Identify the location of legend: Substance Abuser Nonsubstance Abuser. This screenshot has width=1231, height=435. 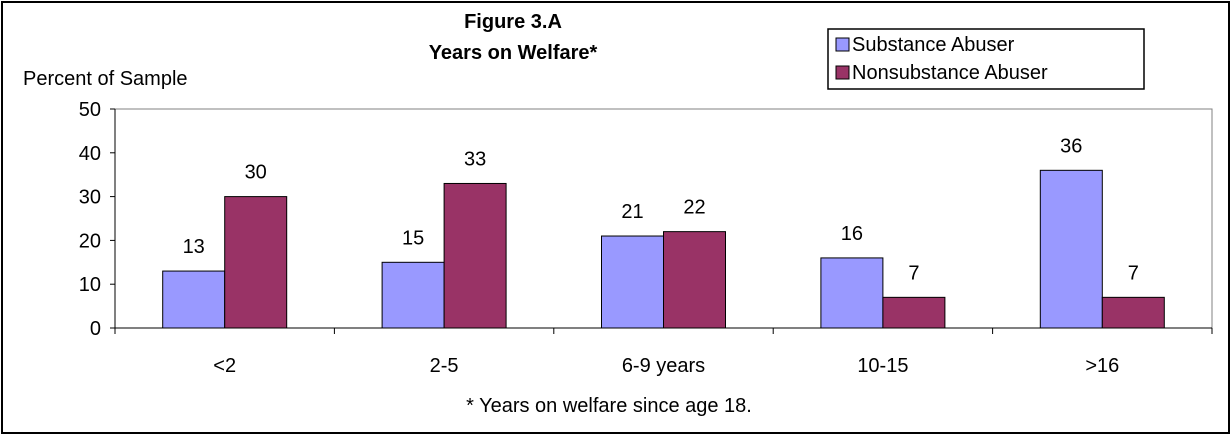
(986, 59).